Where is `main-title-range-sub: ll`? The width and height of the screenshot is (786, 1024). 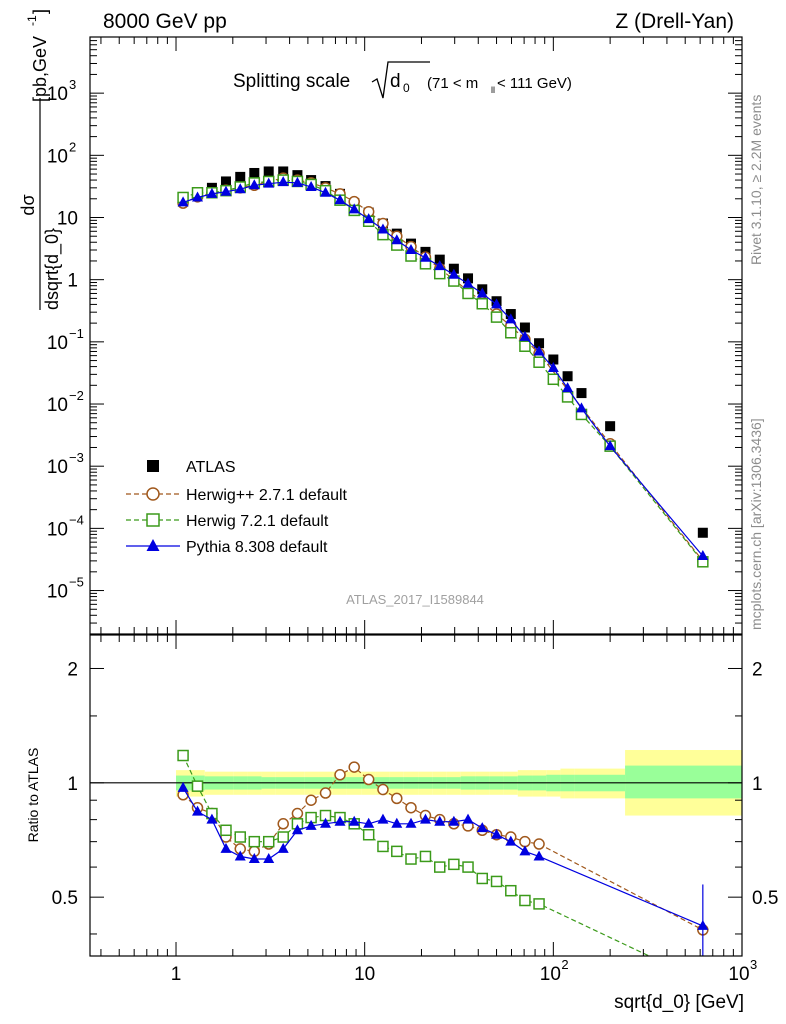 main-title-range-sub: ll is located at coordinates (493, 90).